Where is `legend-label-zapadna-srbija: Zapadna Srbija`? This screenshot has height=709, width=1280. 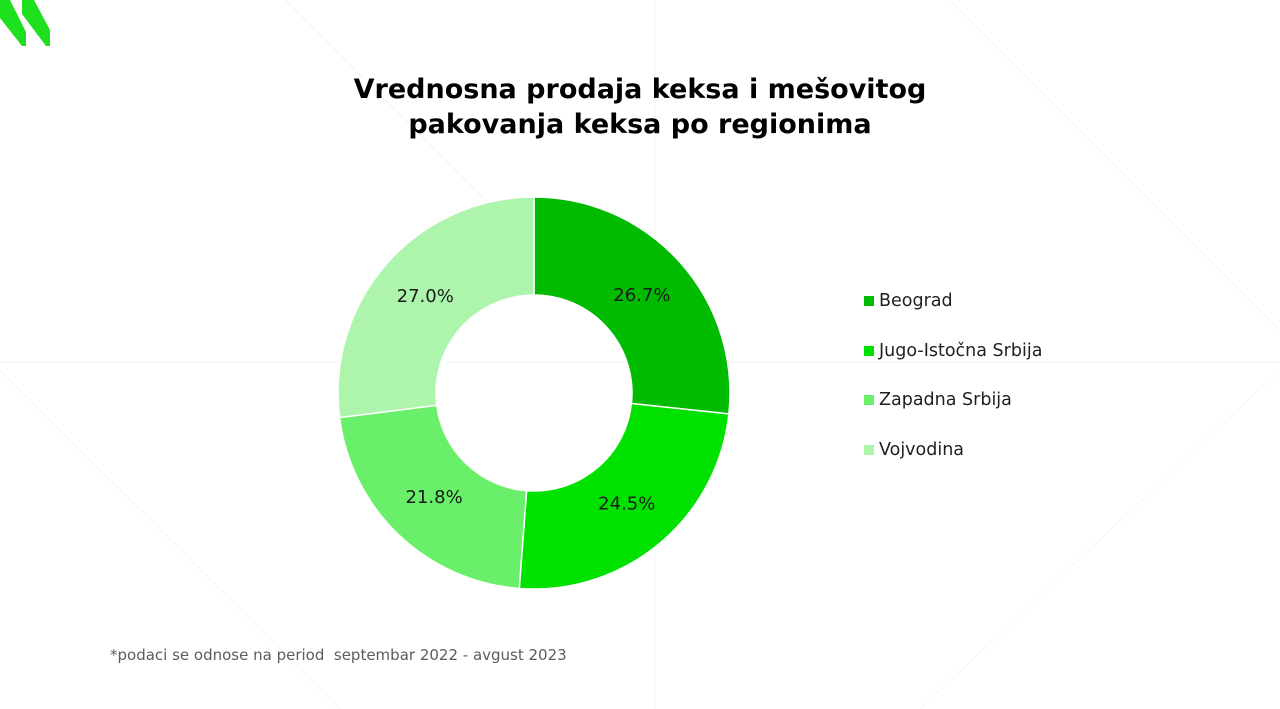
legend-label-zapadna-srbija: Zapadna Srbija is located at coordinates (945, 400).